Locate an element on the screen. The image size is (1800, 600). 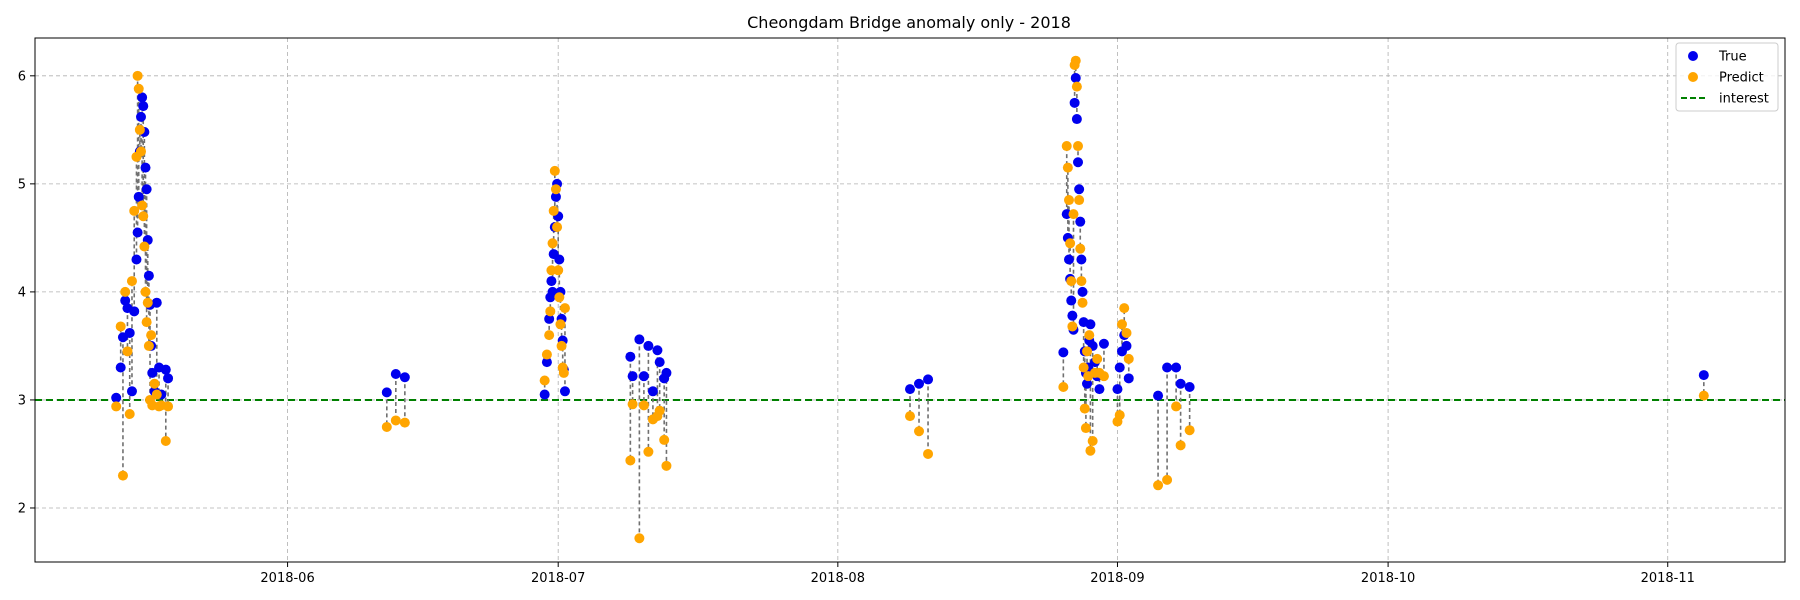
legend-label-predict: Predict is located at coordinates (1741, 78).